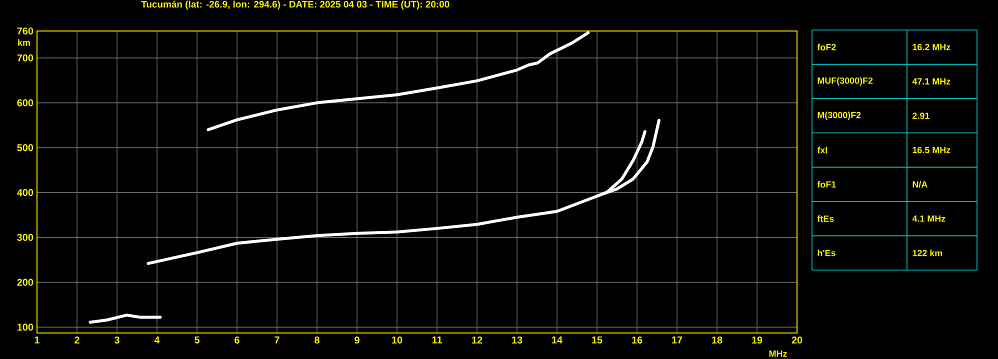 This screenshot has height=359, width=998. What do you see at coordinates (24, 42) in the screenshot?
I see `y-axis-title: km` at bounding box center [24, 42].